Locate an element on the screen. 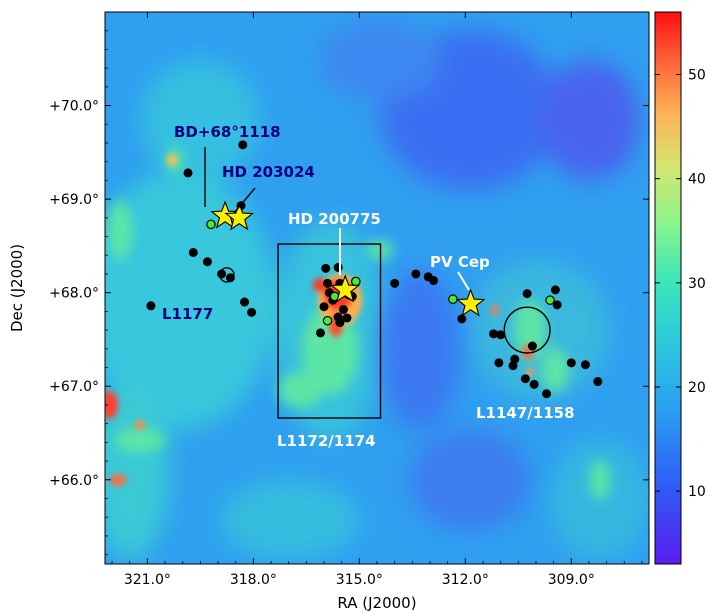 This screenshot has width=710, height=613. y-axis-label: Dec (J2000) is located at coordinates (17, 288).